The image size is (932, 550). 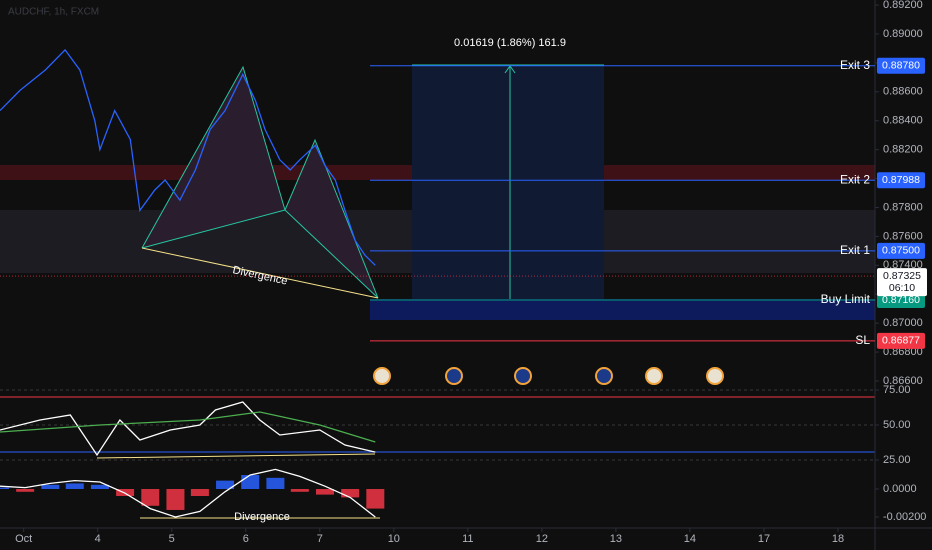 I want to click on level-label: Exit 3, so click(x=855, y=65).